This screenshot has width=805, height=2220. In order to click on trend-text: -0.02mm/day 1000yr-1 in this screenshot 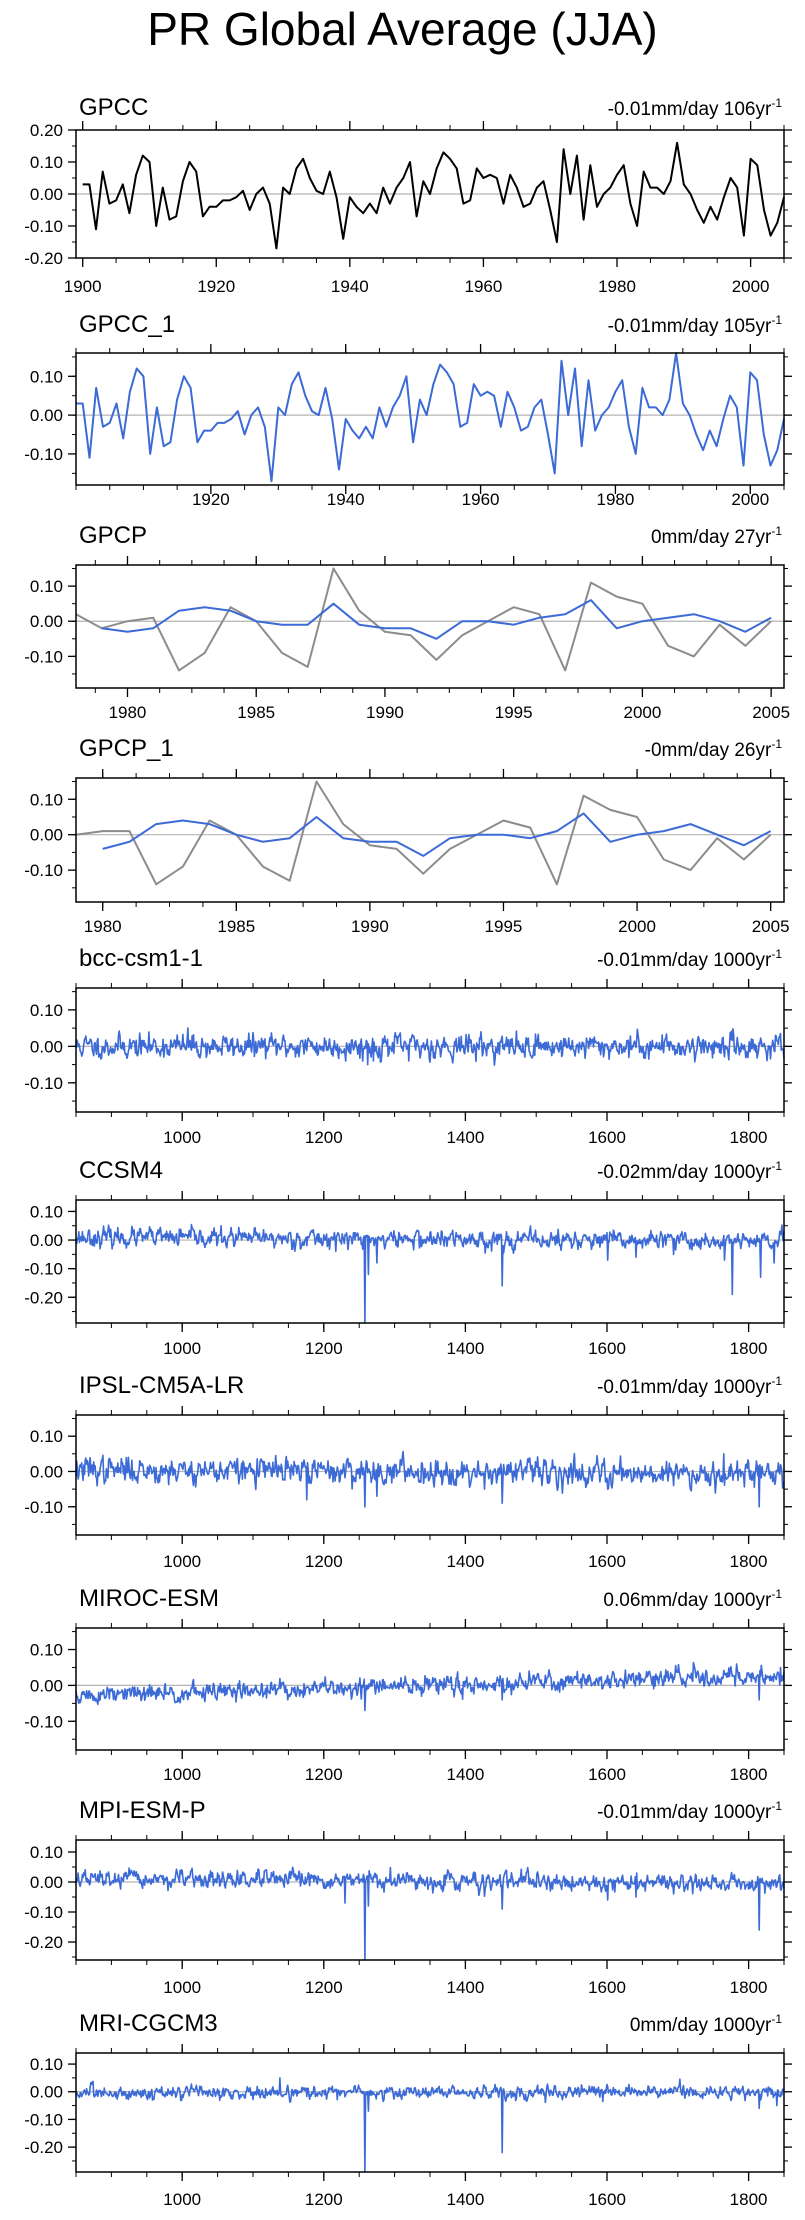, I will do `click(689, 1171)`.